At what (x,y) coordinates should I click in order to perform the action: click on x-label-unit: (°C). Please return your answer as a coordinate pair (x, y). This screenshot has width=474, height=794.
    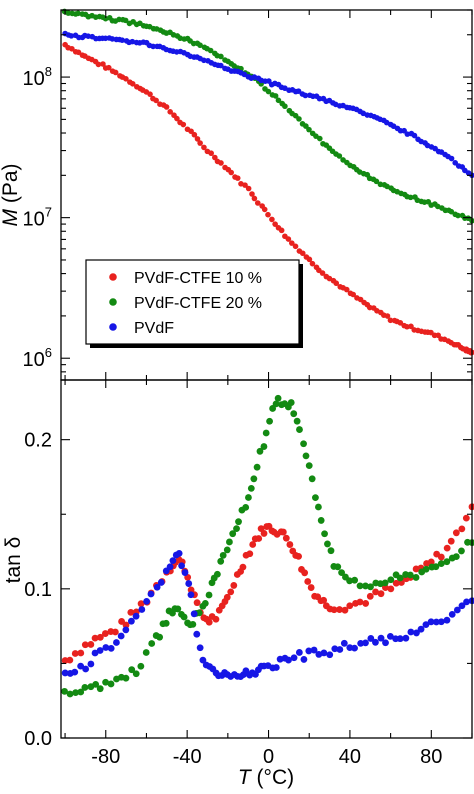
    Looking at the image, I should click on (272, 777).